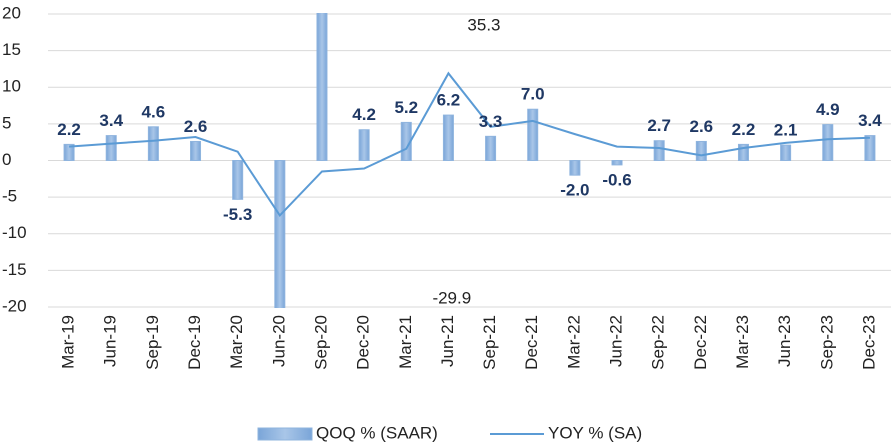 Image resolution: width=892 pixels, height=446 pixels. Describe the element at coordinates (616, 341) in the screenshot. I see `x-tick-label: Jun-22` at that location.